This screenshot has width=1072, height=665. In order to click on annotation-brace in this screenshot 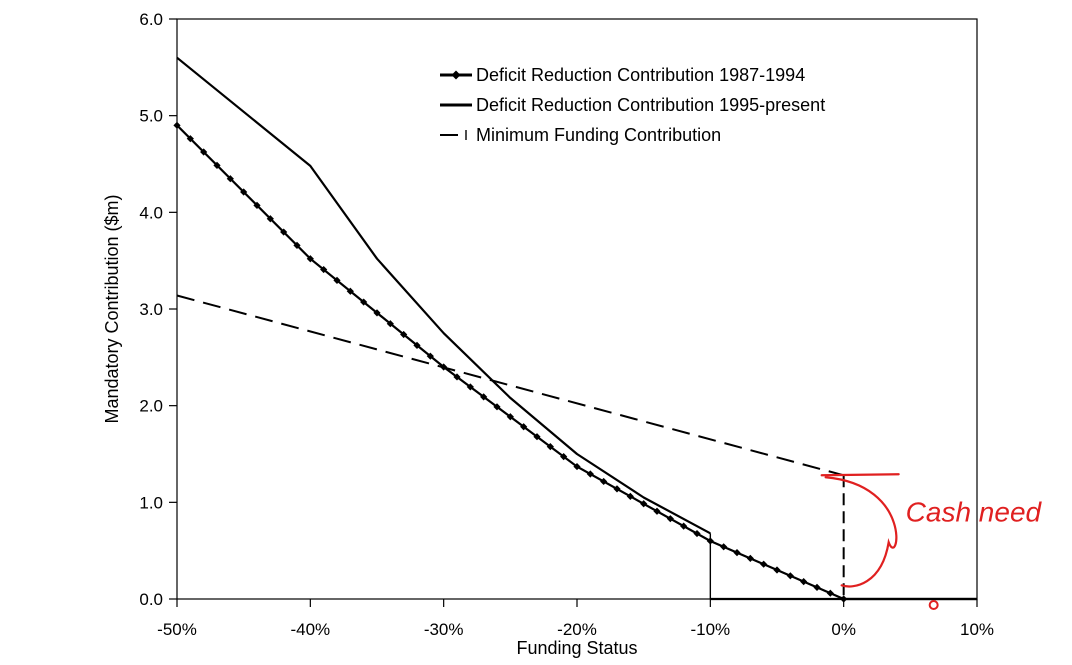, I will do `click(860, 530)`.